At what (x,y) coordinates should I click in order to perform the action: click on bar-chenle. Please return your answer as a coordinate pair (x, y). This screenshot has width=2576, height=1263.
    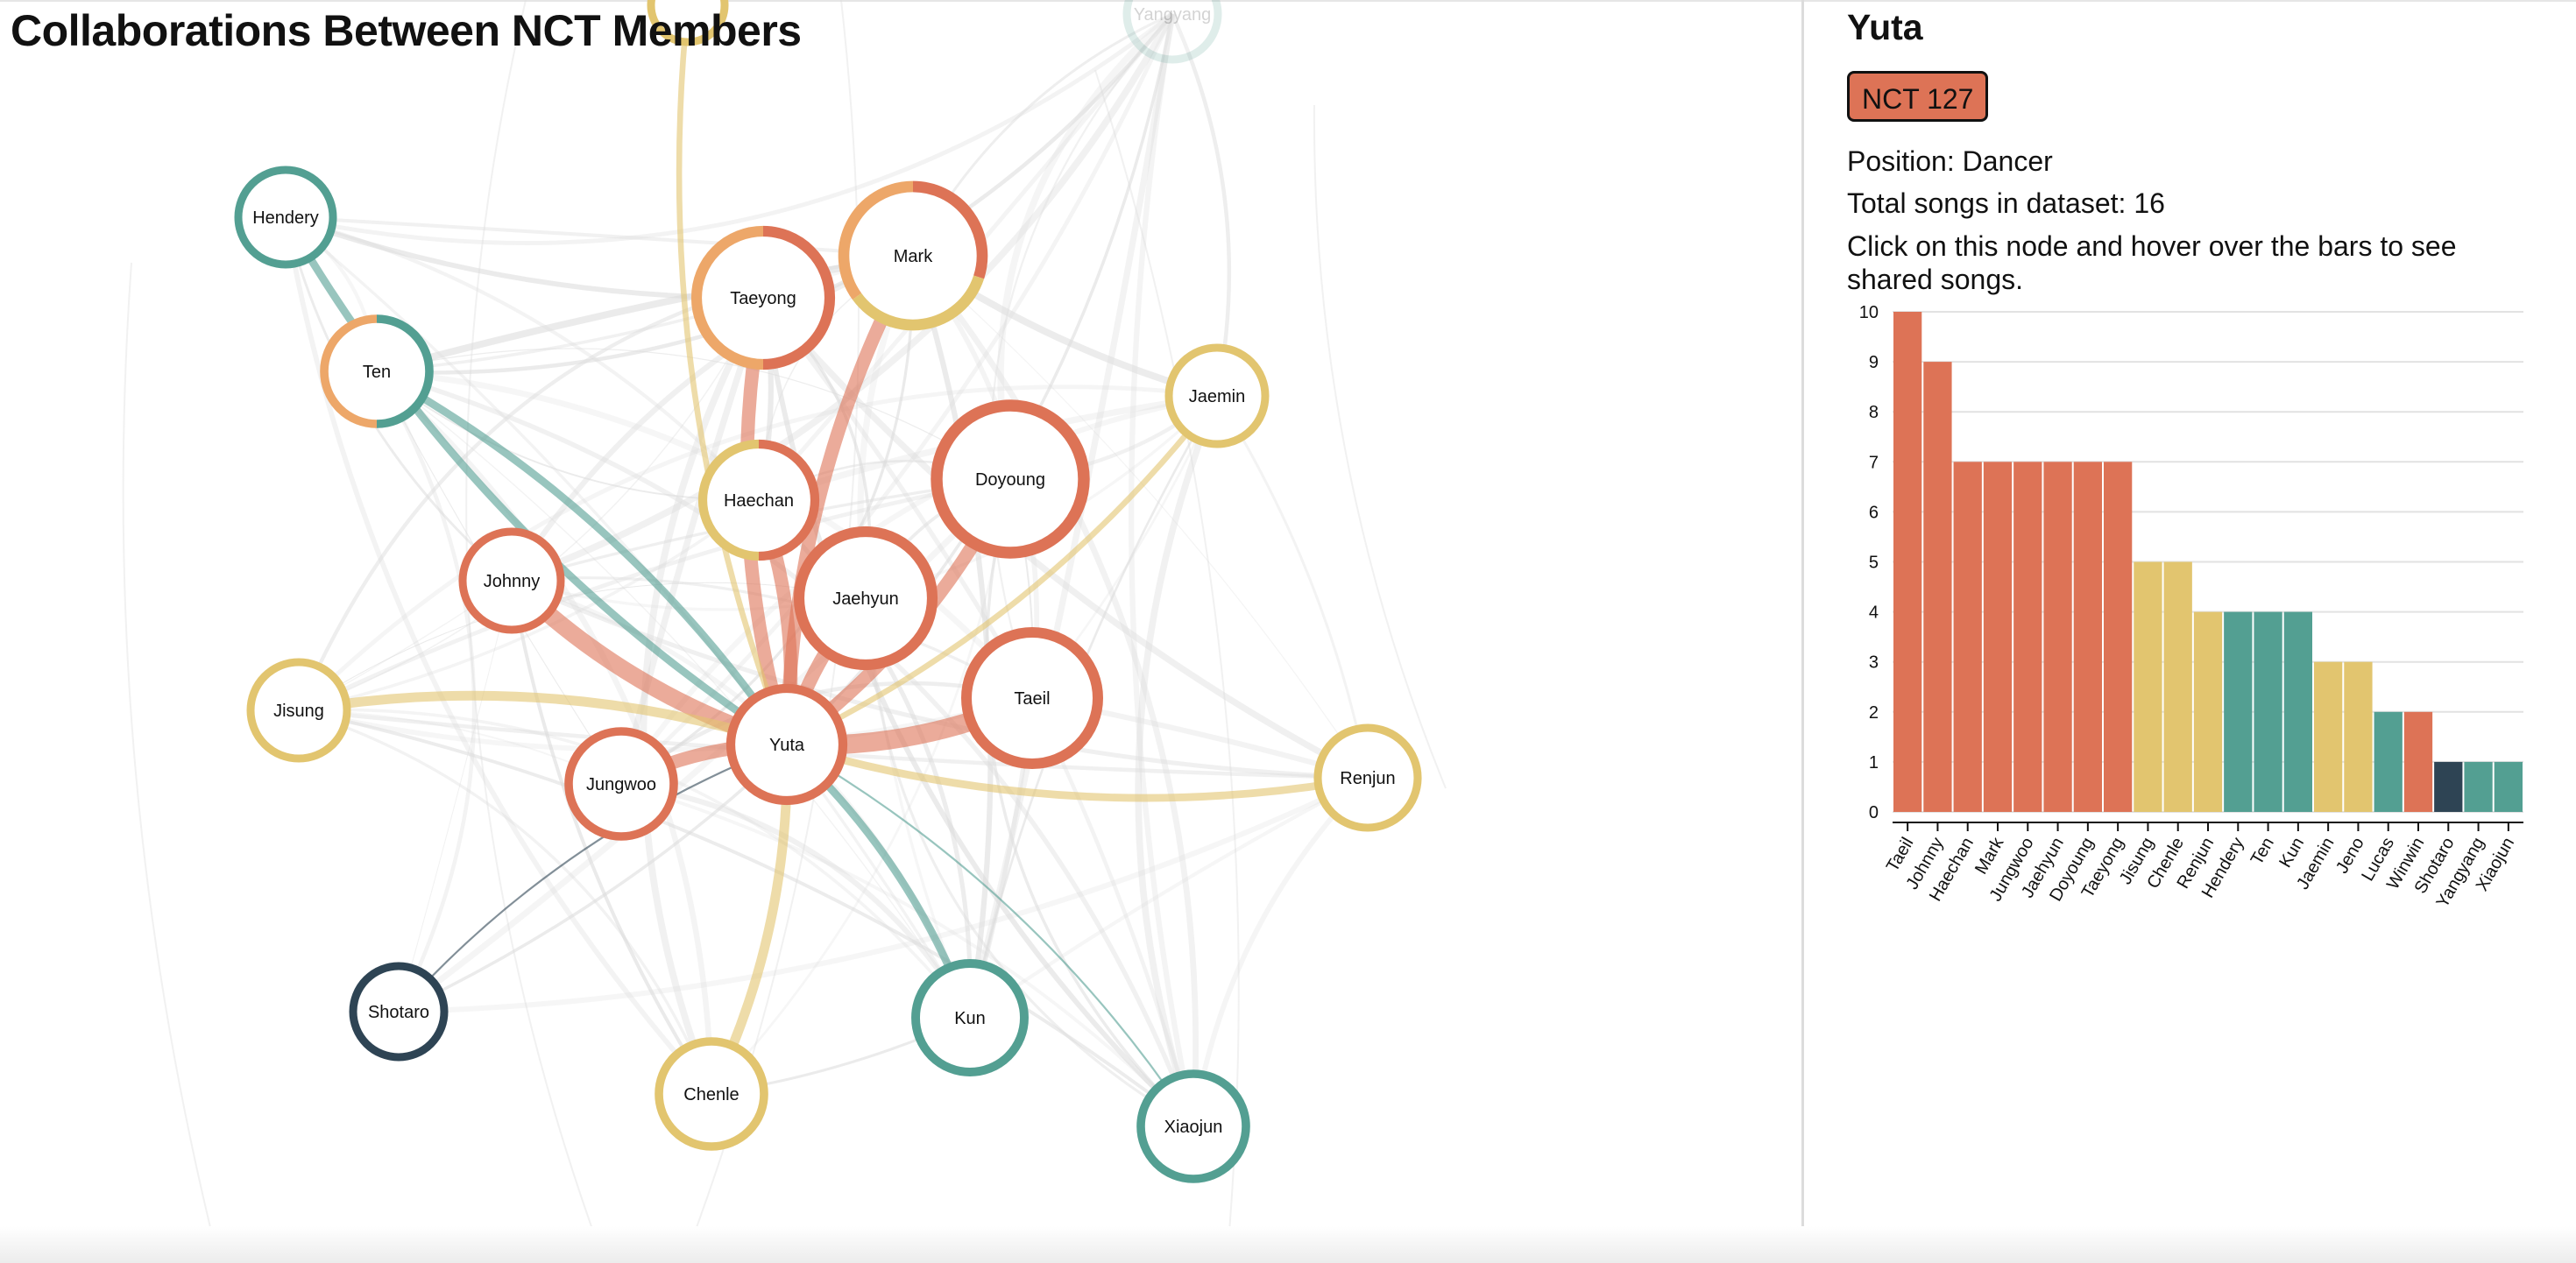
    Looking at the image, I should click on (2177, 687).